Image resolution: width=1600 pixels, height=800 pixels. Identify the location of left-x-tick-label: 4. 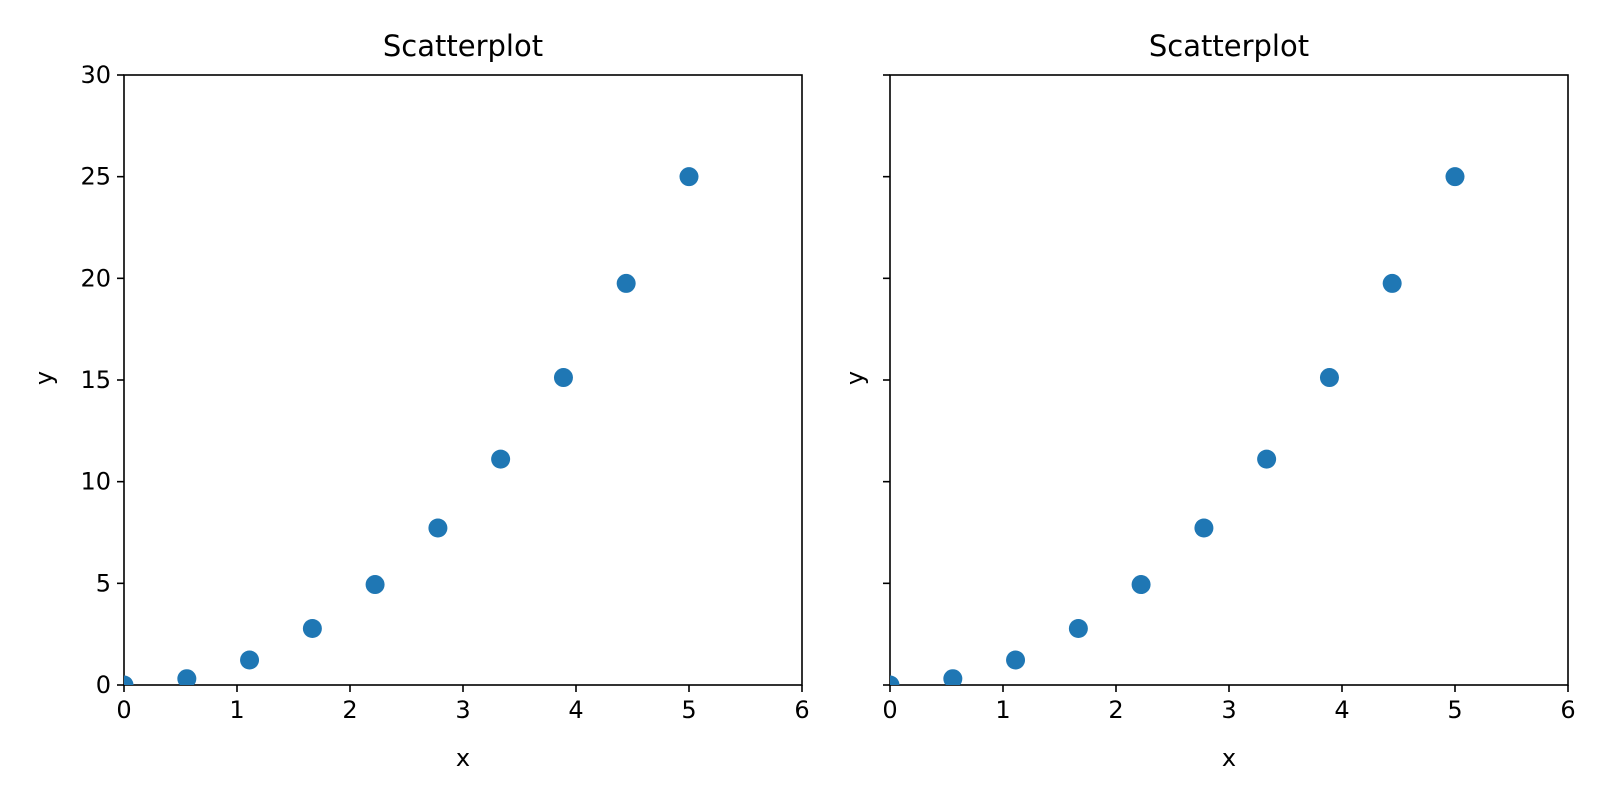
(575, 710).